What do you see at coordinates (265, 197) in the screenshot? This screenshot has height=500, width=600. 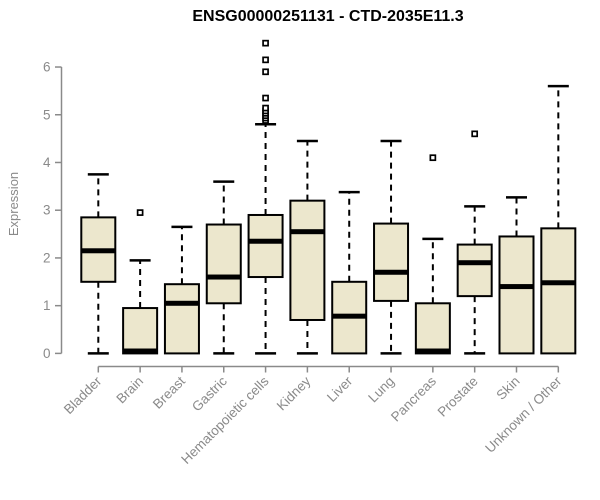 I see `boxplot-hematopoietic-cells` at bounding box center [265, 197].